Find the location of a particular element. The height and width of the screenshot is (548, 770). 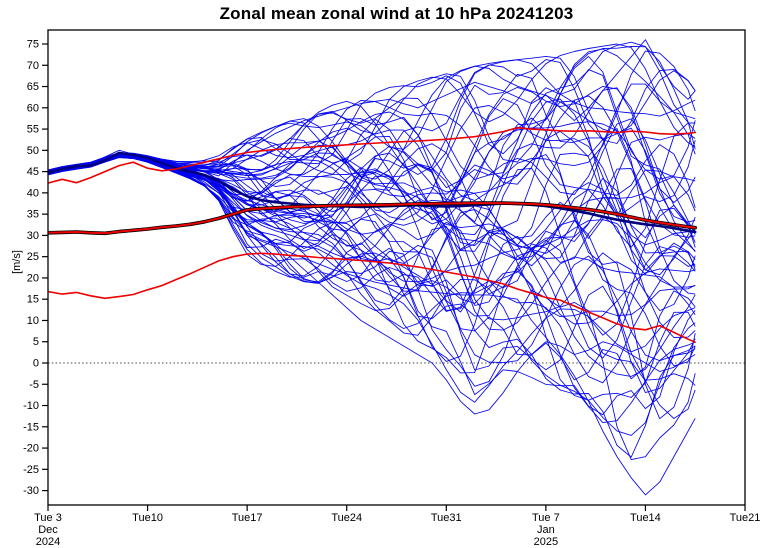

svg-text: 15 is located at coordinates (33, 300).